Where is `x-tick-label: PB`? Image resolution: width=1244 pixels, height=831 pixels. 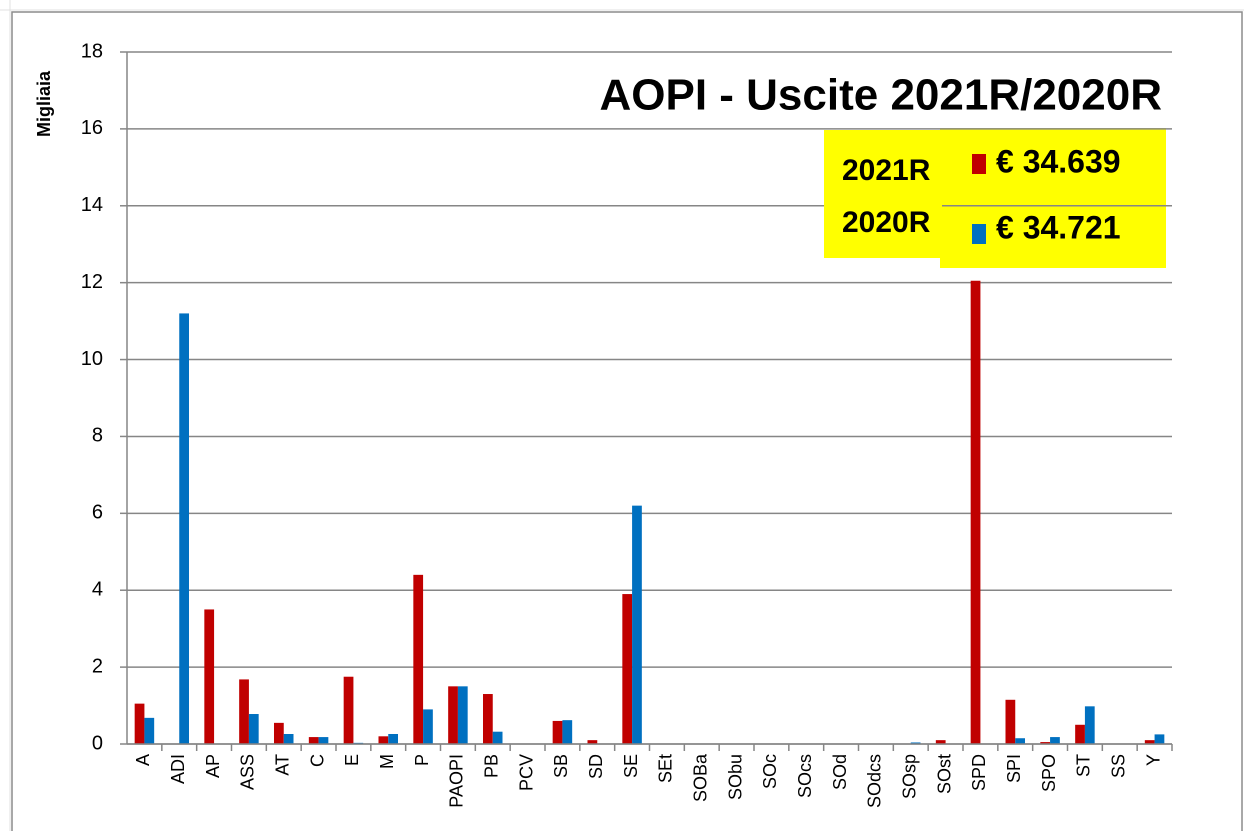
x-tick-label: PB is located at coordinates (492, 766).